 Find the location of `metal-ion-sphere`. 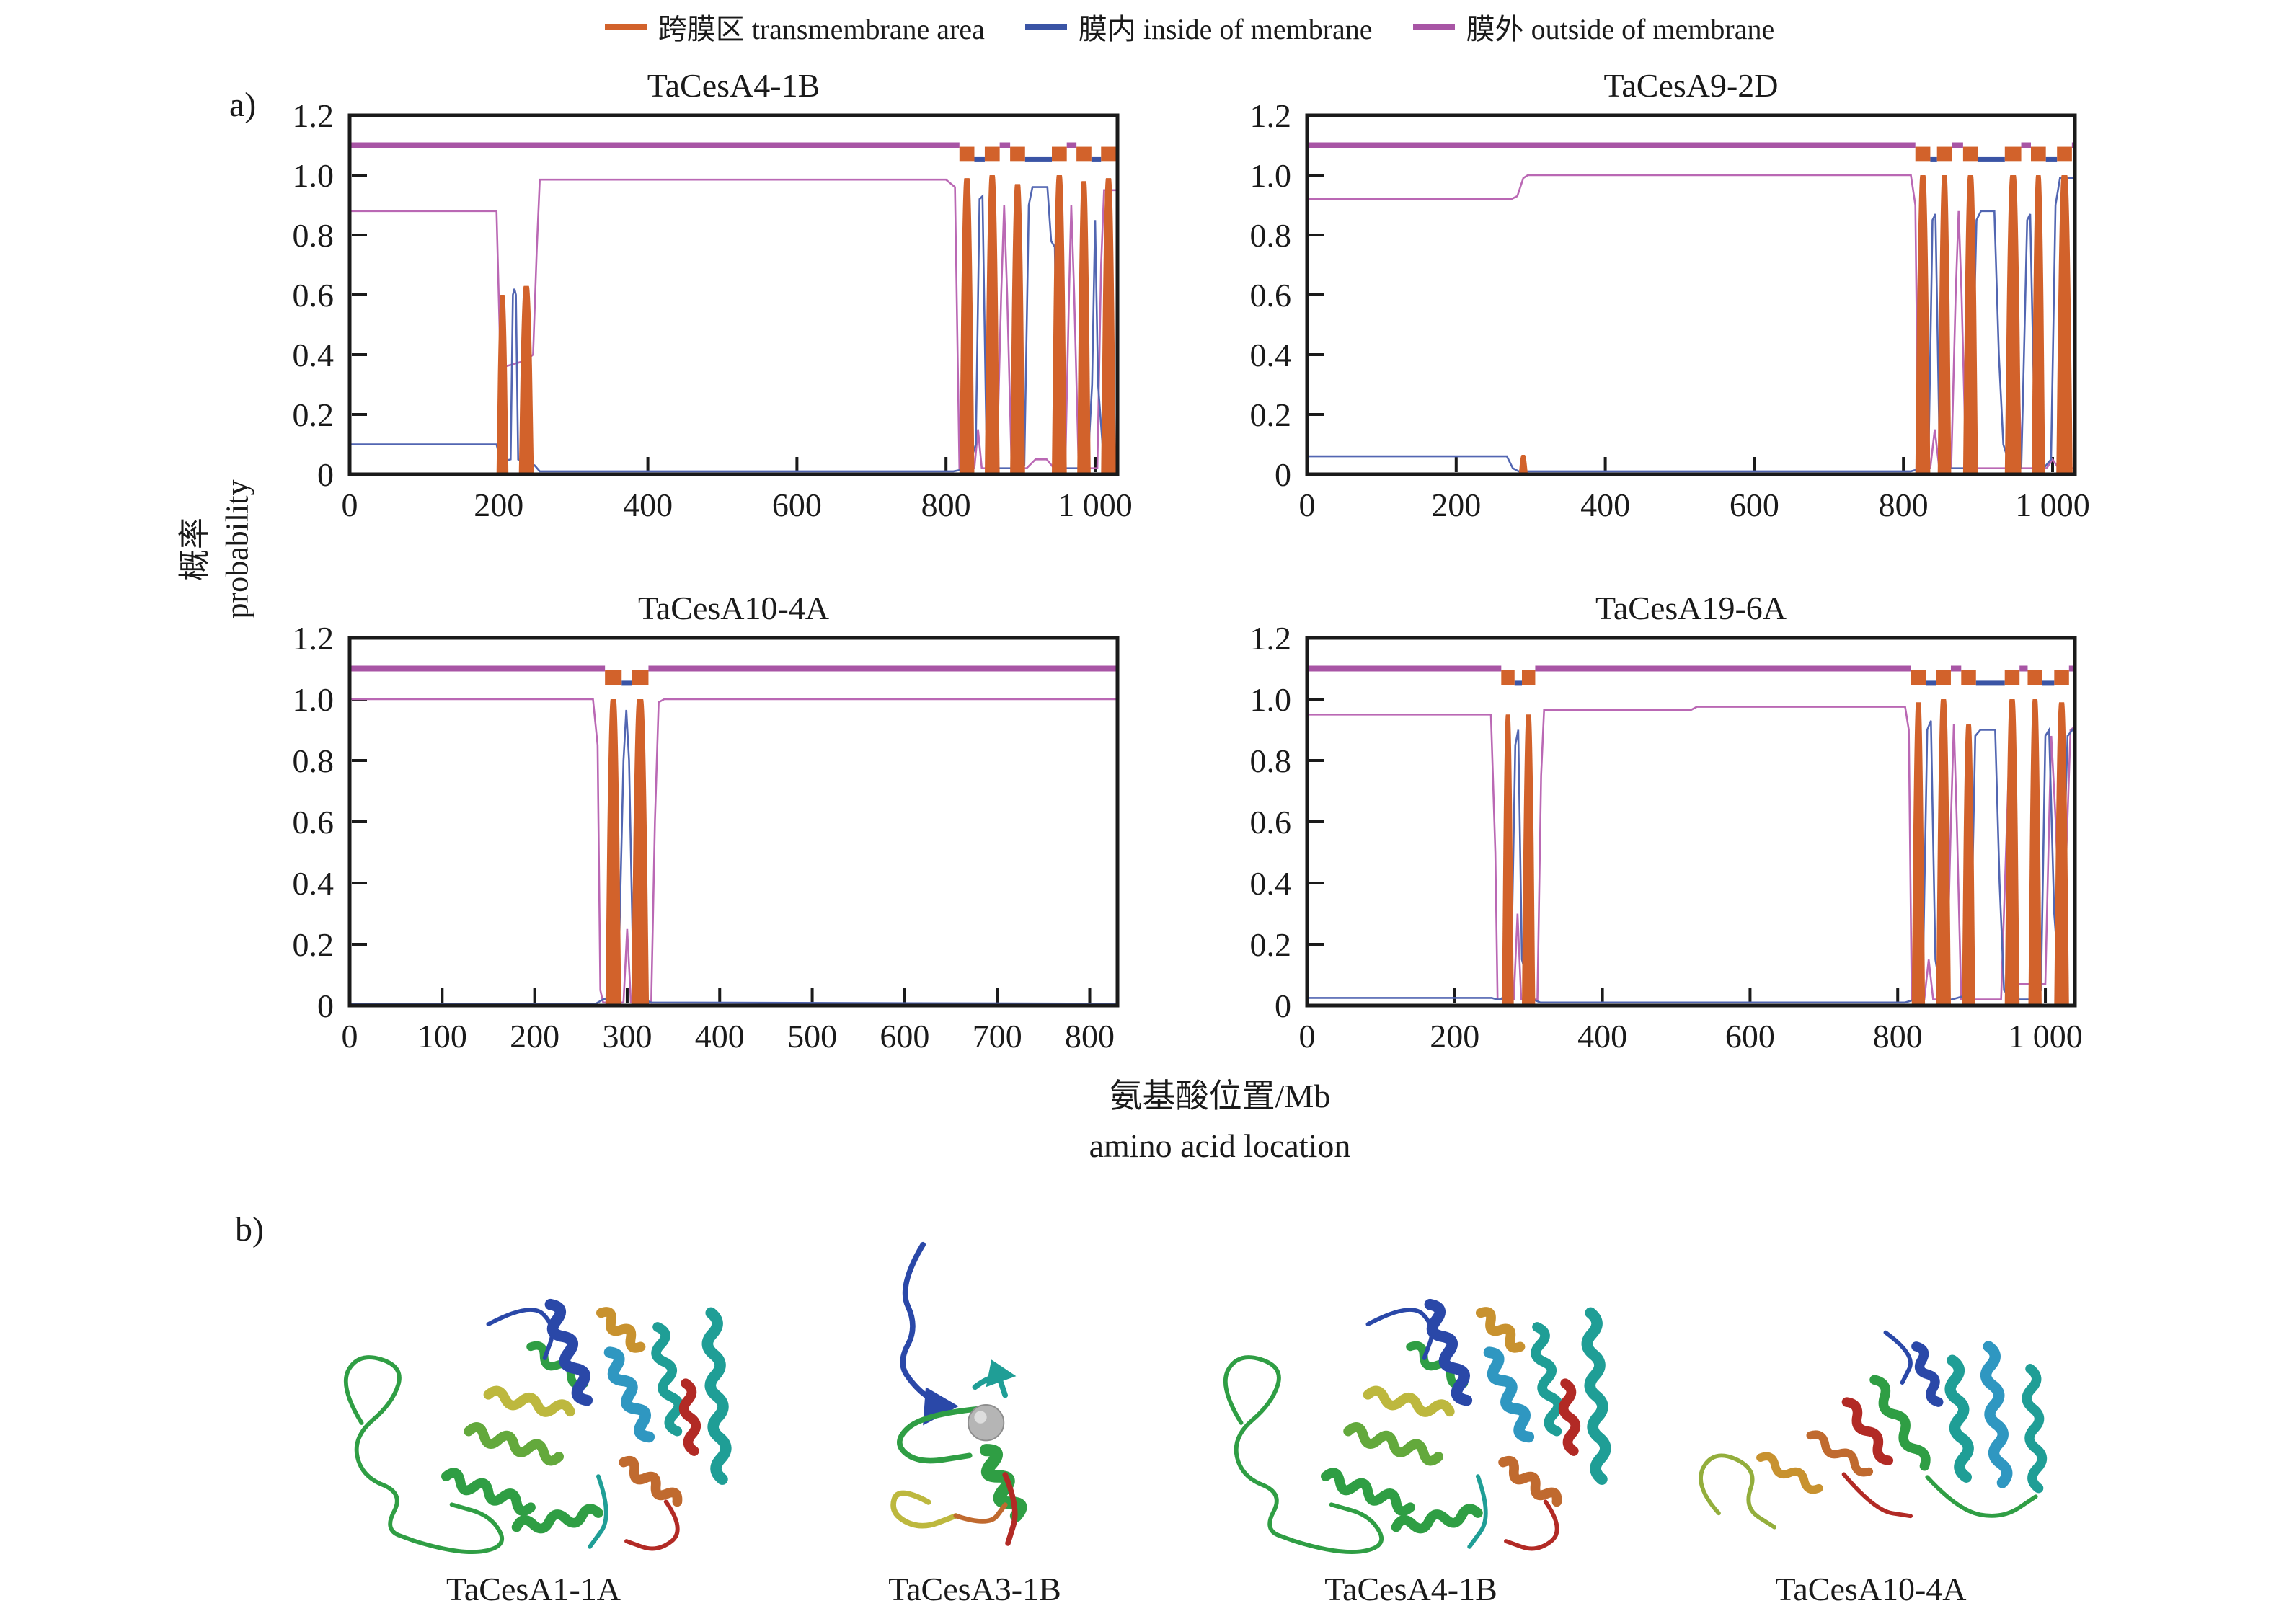

metal-ion-sphere is located at coordinates (986, 1423).